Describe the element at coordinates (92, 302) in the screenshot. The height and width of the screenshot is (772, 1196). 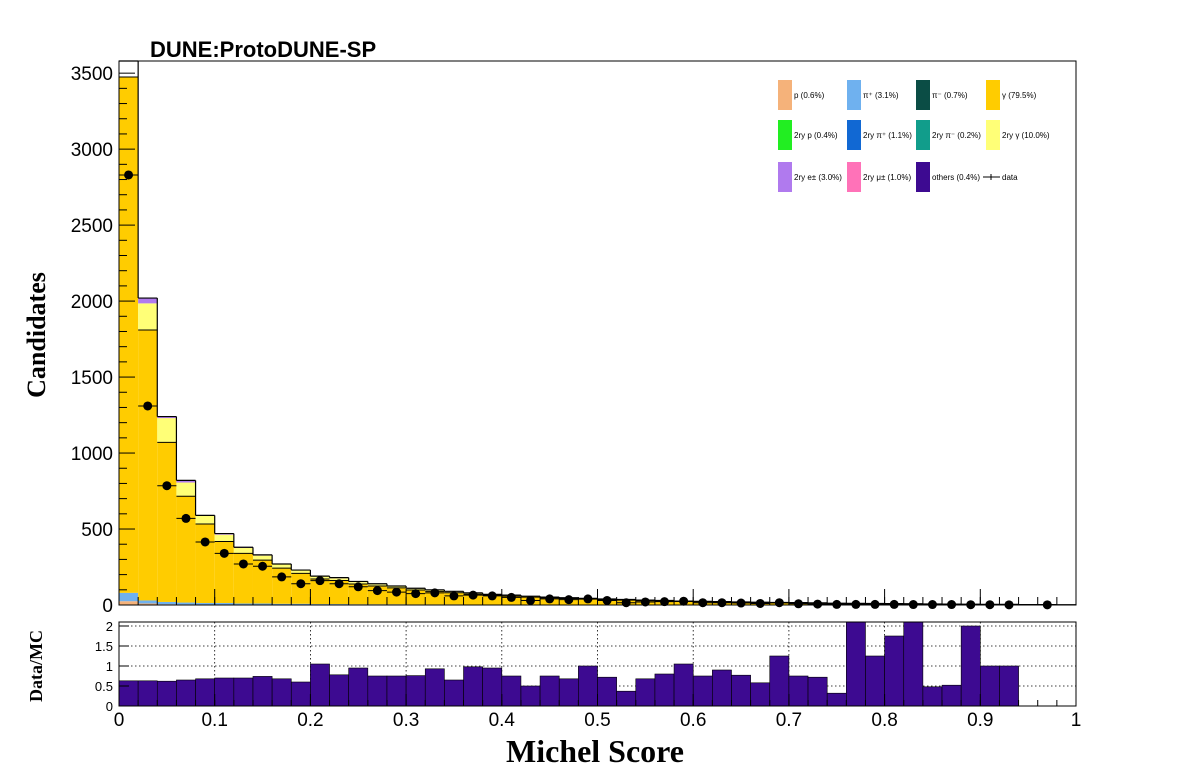
I see `y-tick-label: 2000` at that location.